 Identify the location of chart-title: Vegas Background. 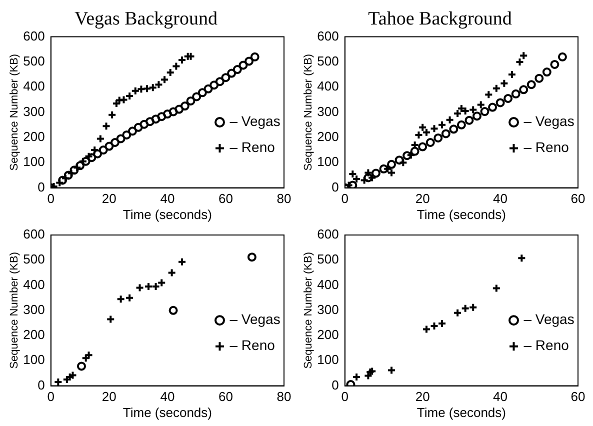
(146, 19).